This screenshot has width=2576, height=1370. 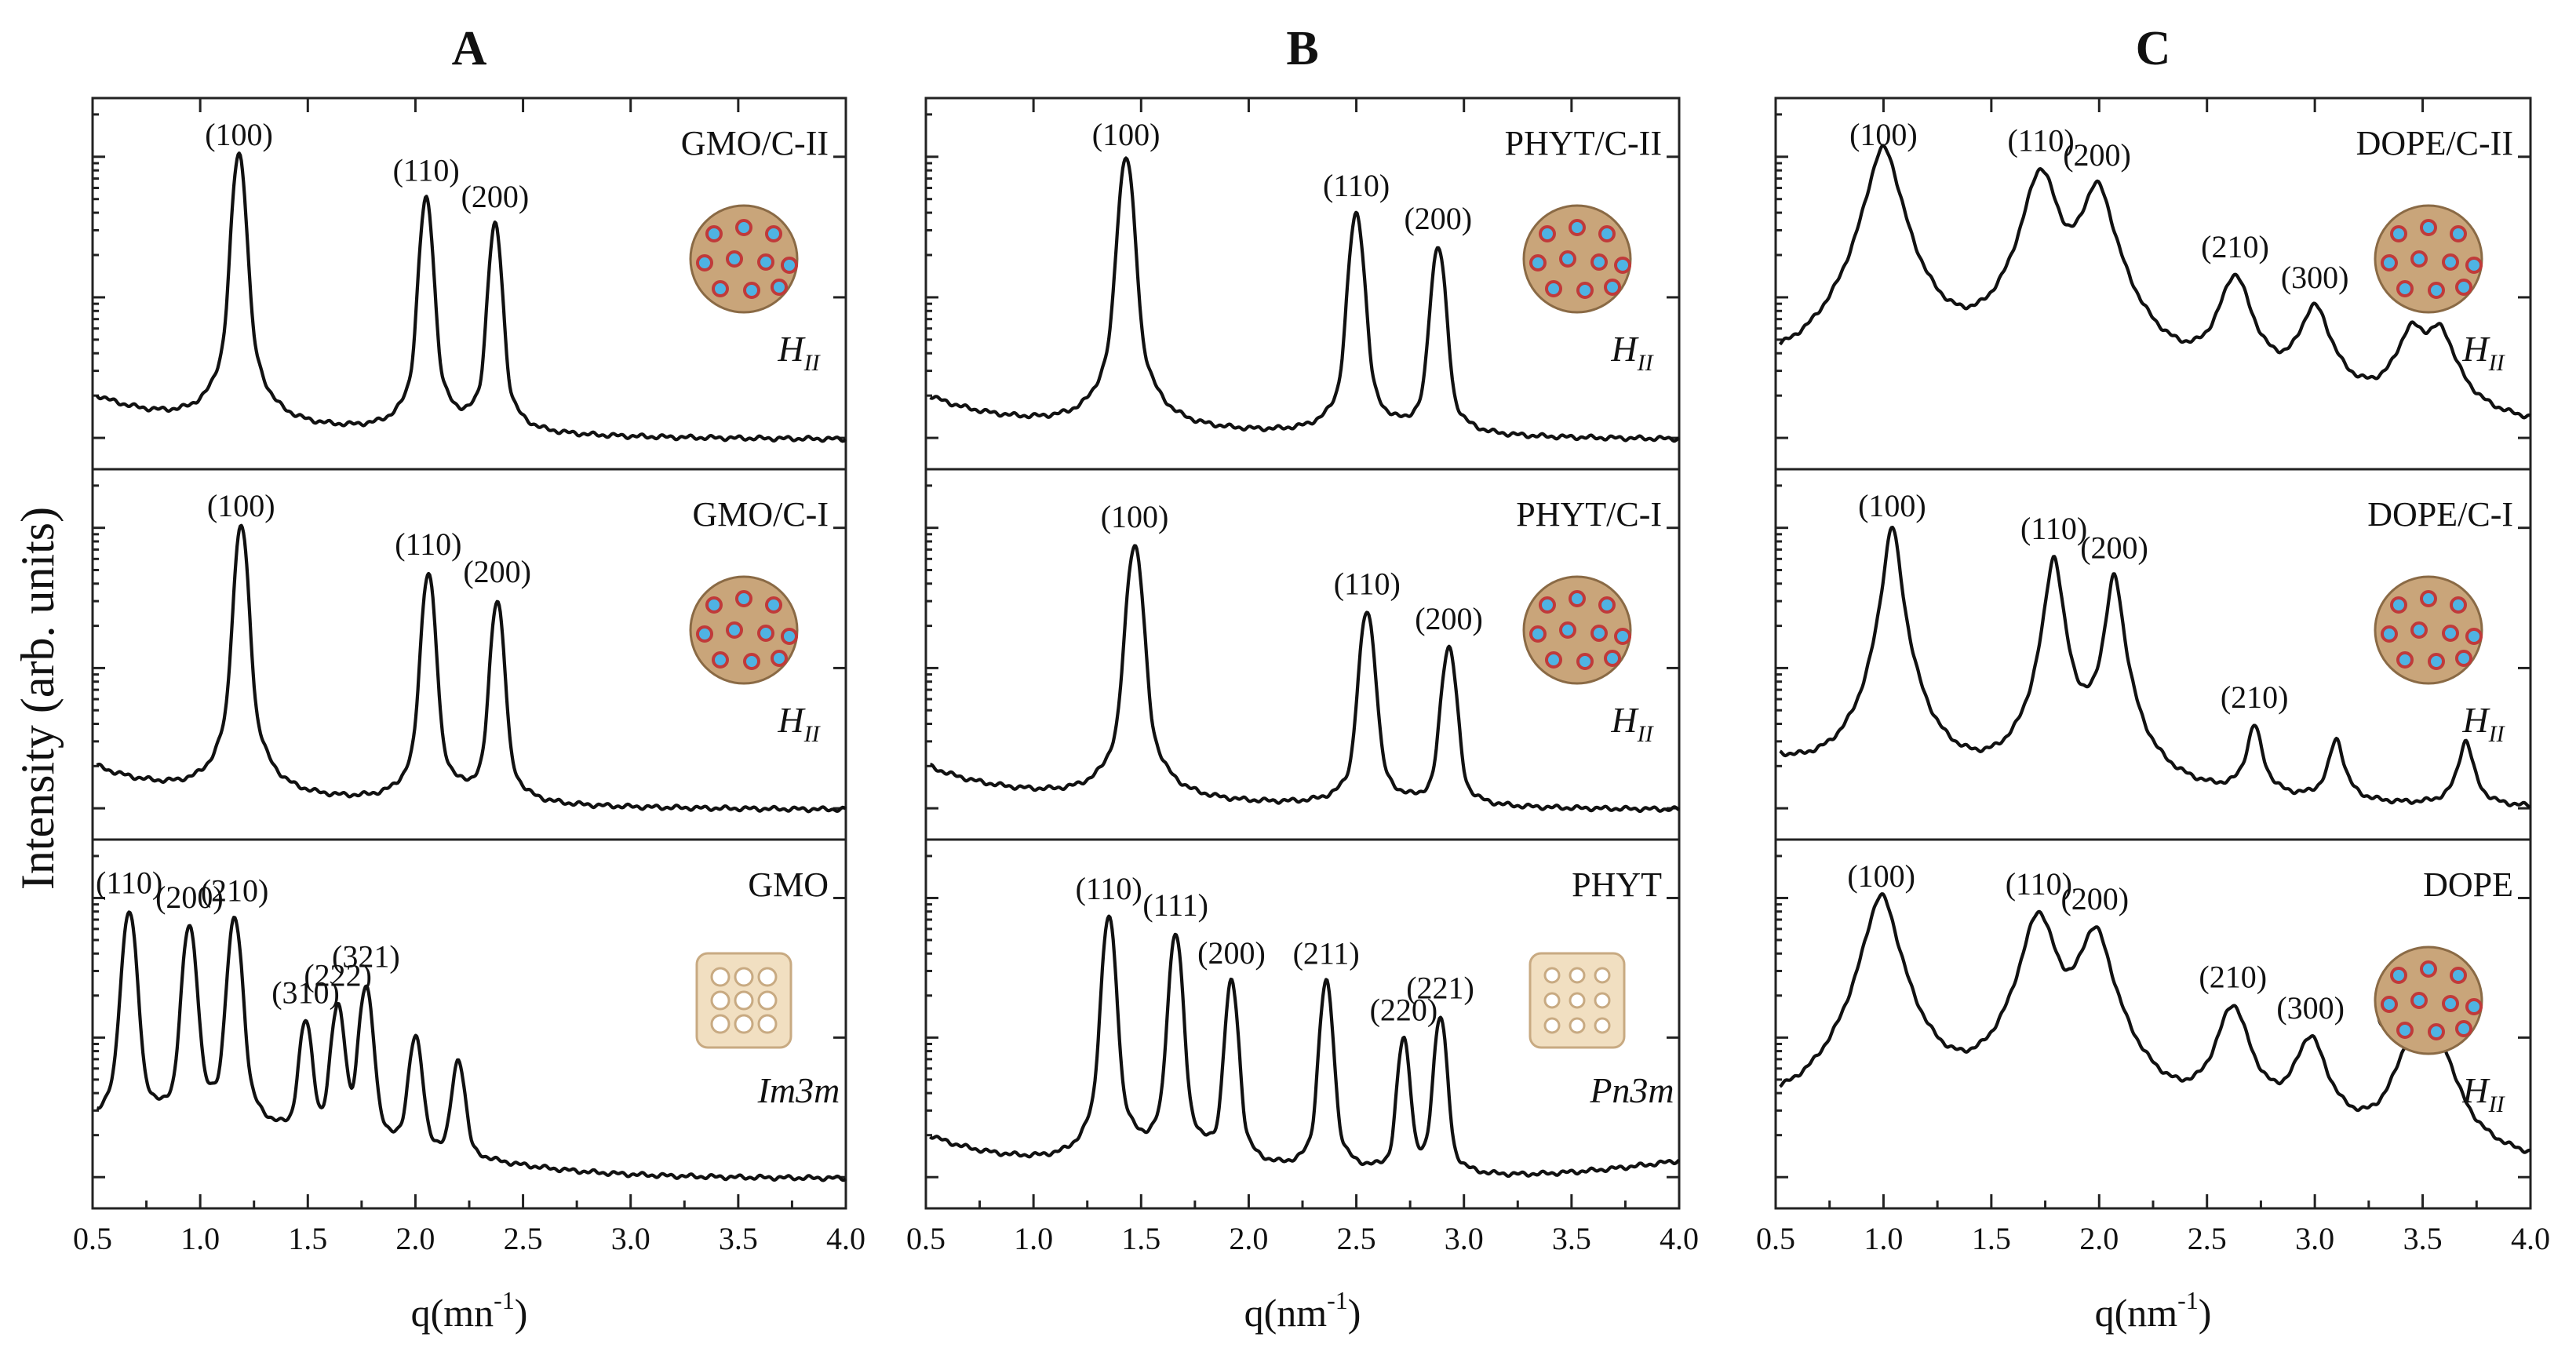 What do you see at coordinates (38, 698) in the screenshot?
I see `y-axis-title: Intensity (arb. units)` at bounding box center [38, 698].